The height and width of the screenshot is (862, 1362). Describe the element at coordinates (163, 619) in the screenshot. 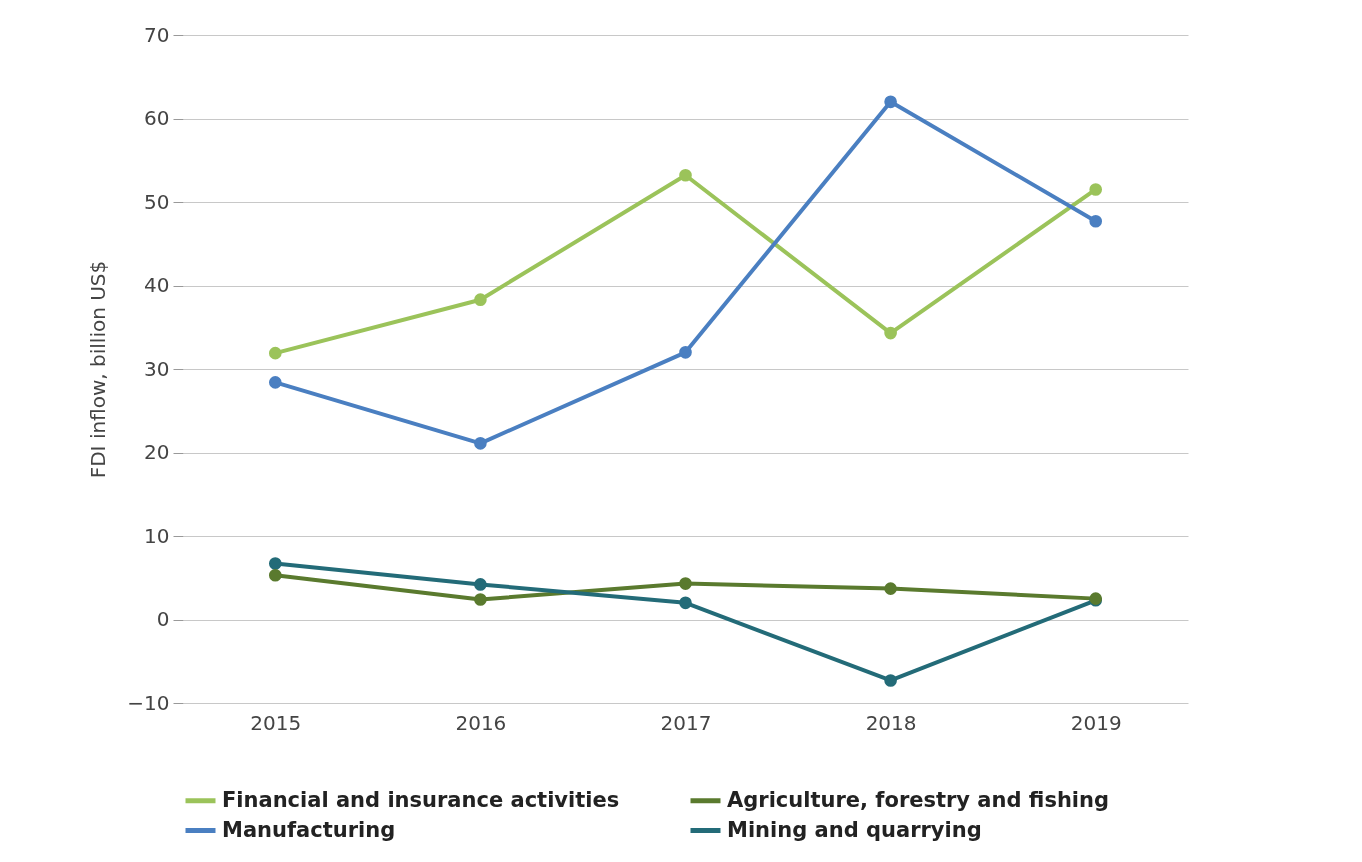

I see `y-tick-label: 0` at that location.